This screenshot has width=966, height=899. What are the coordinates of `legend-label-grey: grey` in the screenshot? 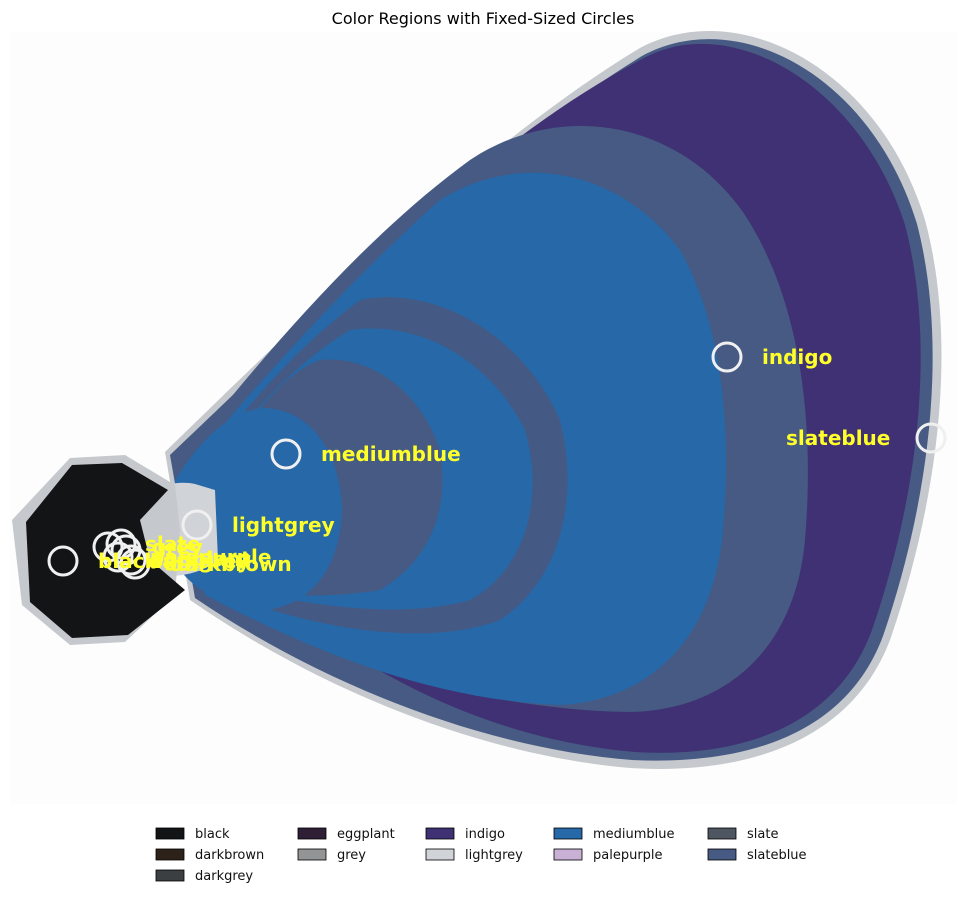 It's located at (351, 855).